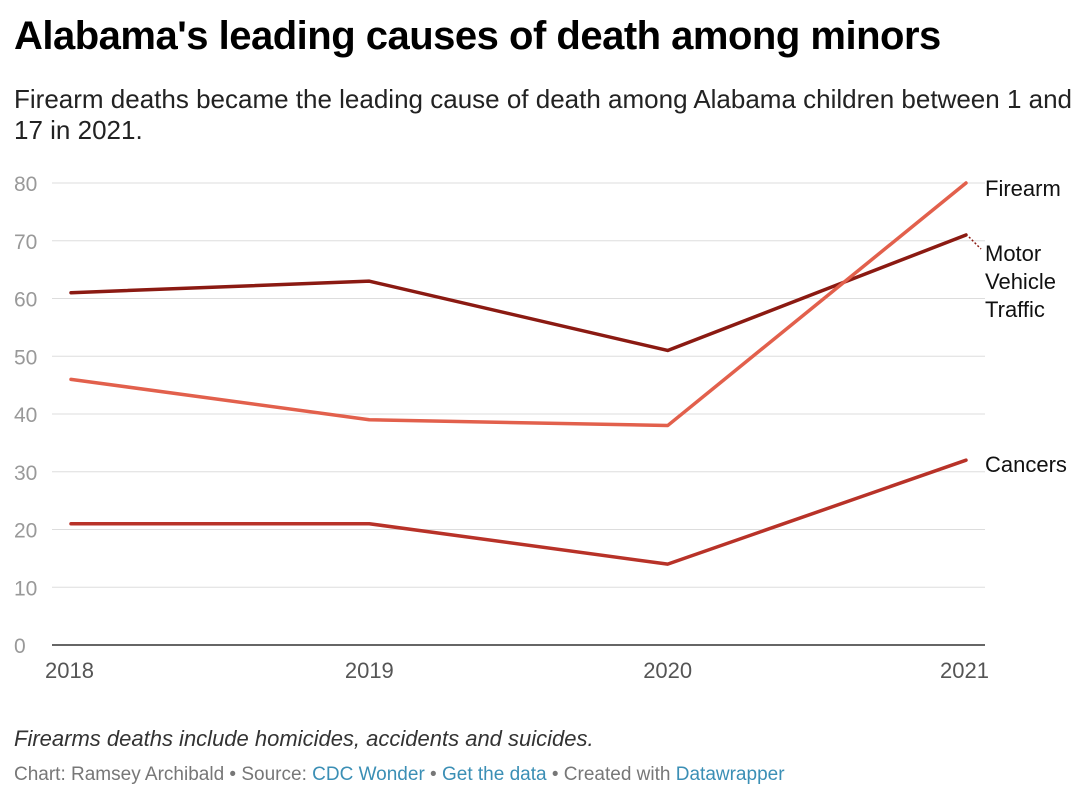  I want to click on footer-created-prefix: Created with, so click(619, 774).